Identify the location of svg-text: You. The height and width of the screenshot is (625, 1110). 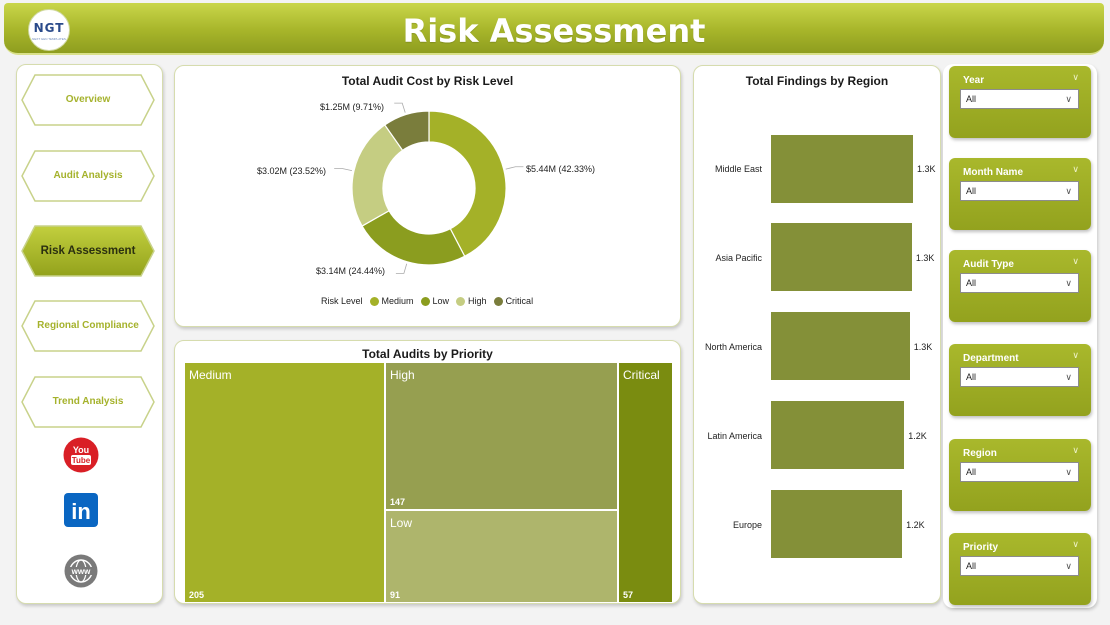
(81, 450).